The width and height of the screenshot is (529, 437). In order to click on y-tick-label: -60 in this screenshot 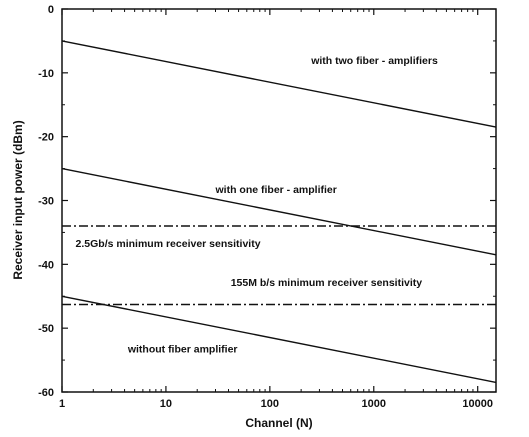, I will do `click(46, 393)`.